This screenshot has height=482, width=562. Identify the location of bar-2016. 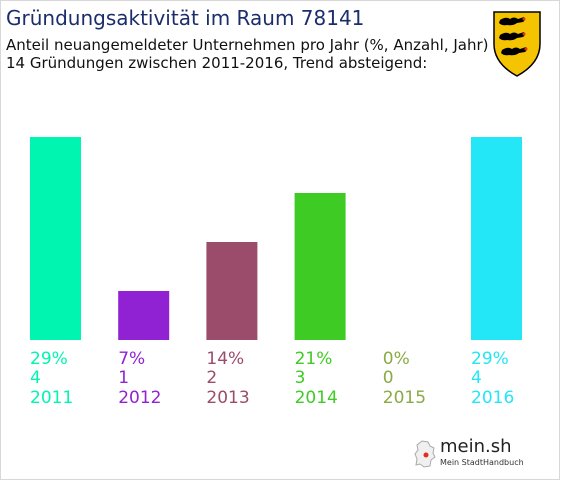
(496, 238).